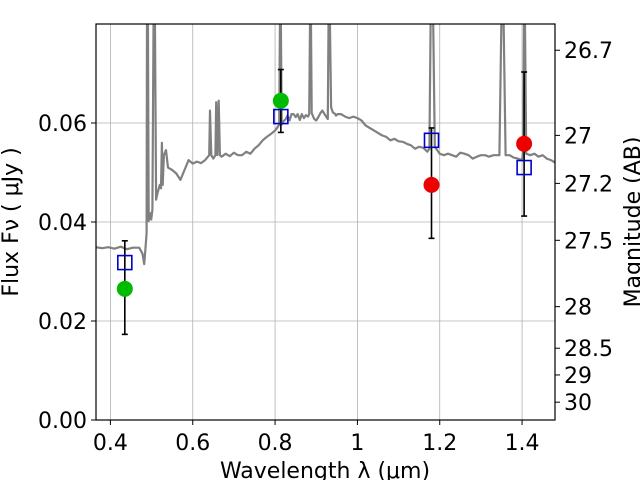  I want to click on x-tick-label: 1.2, so click(439, 443).